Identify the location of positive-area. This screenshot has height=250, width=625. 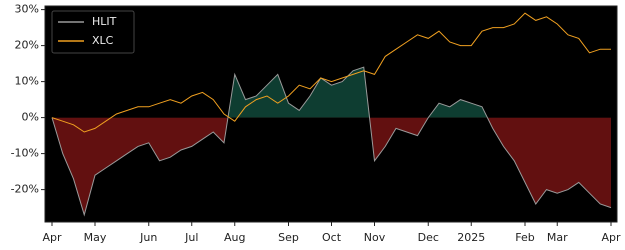
(357, 92).